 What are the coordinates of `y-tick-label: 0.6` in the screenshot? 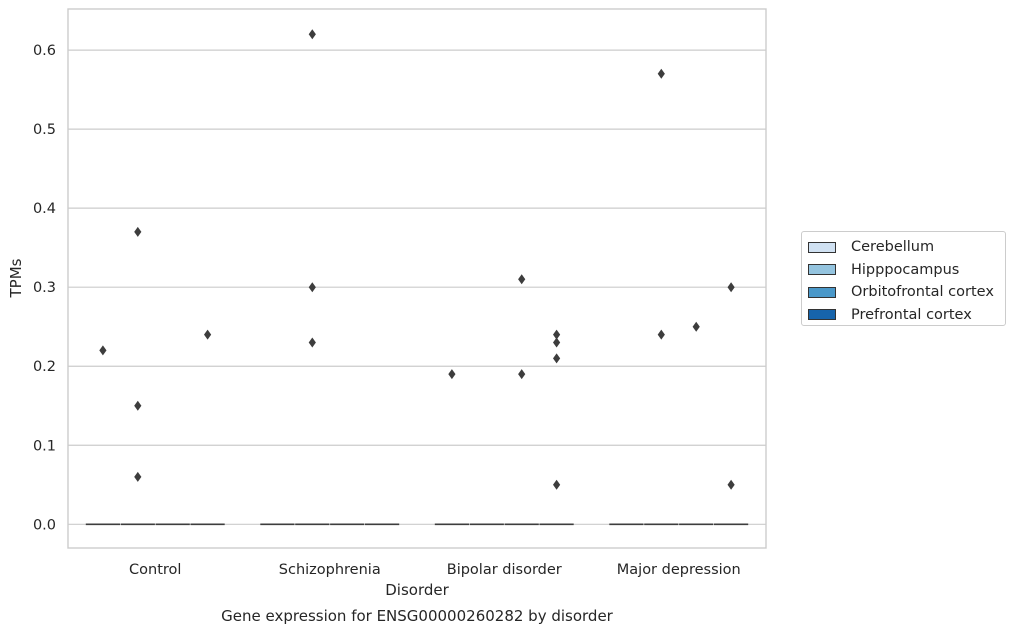 It's located at (44, 51).